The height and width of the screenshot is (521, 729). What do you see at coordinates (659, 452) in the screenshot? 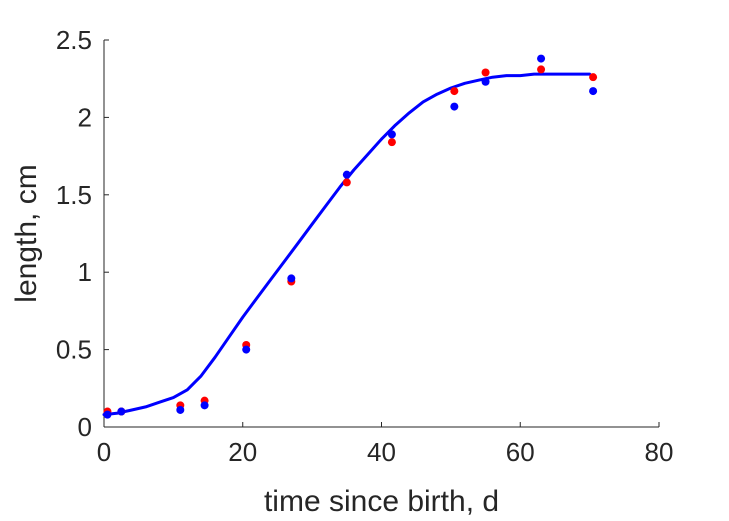
I see `x-tick-label: 80` at bounding box center [659, 452].